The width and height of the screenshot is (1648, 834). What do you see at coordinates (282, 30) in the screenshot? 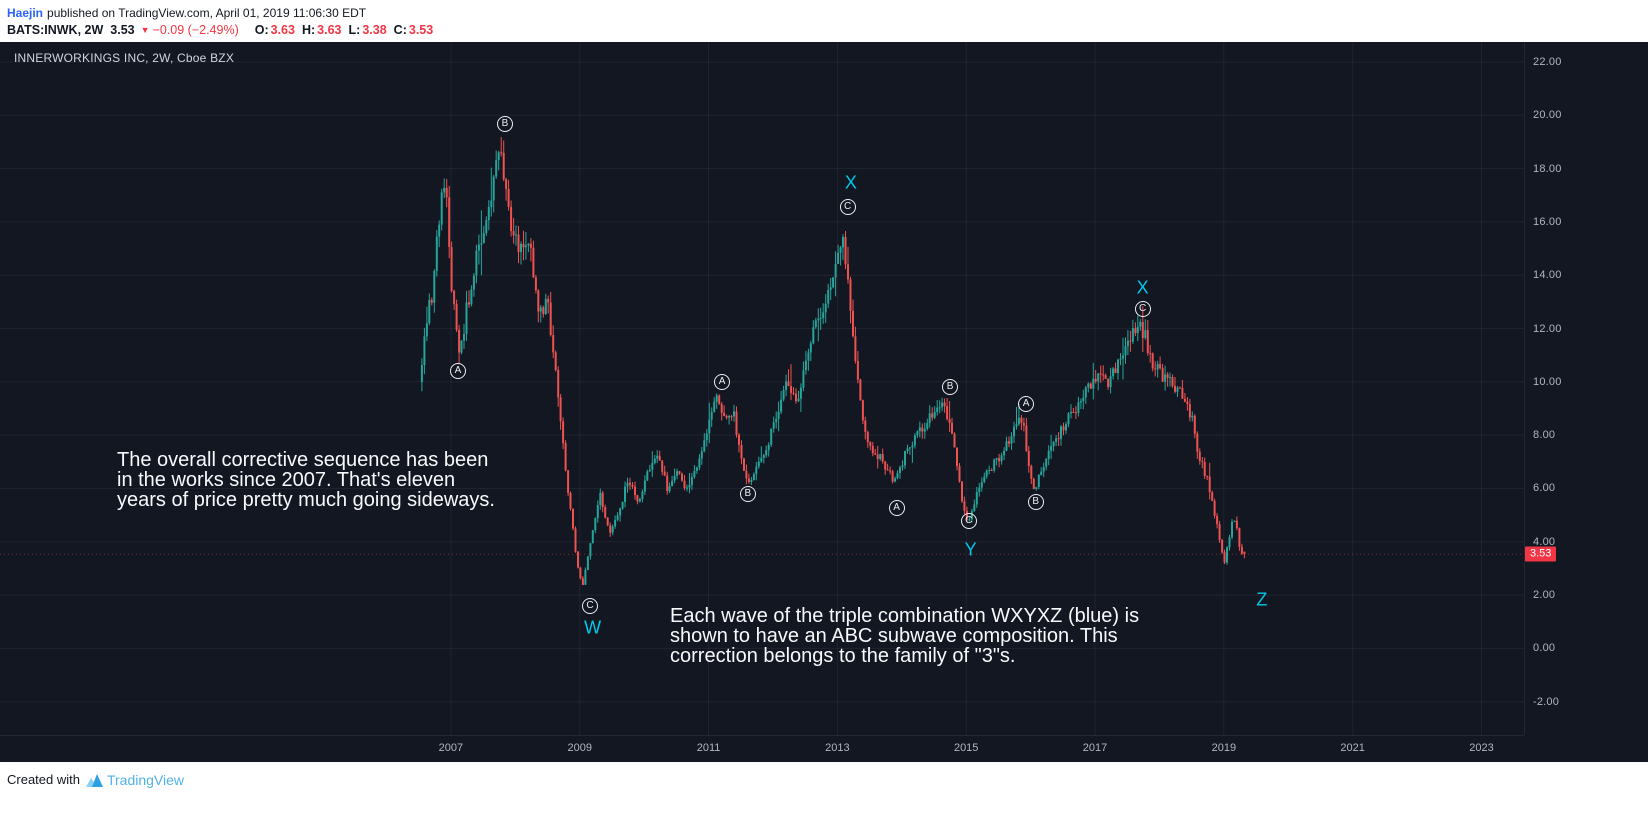
I see `open-value: 3.63` at bounding box center [282, 30].